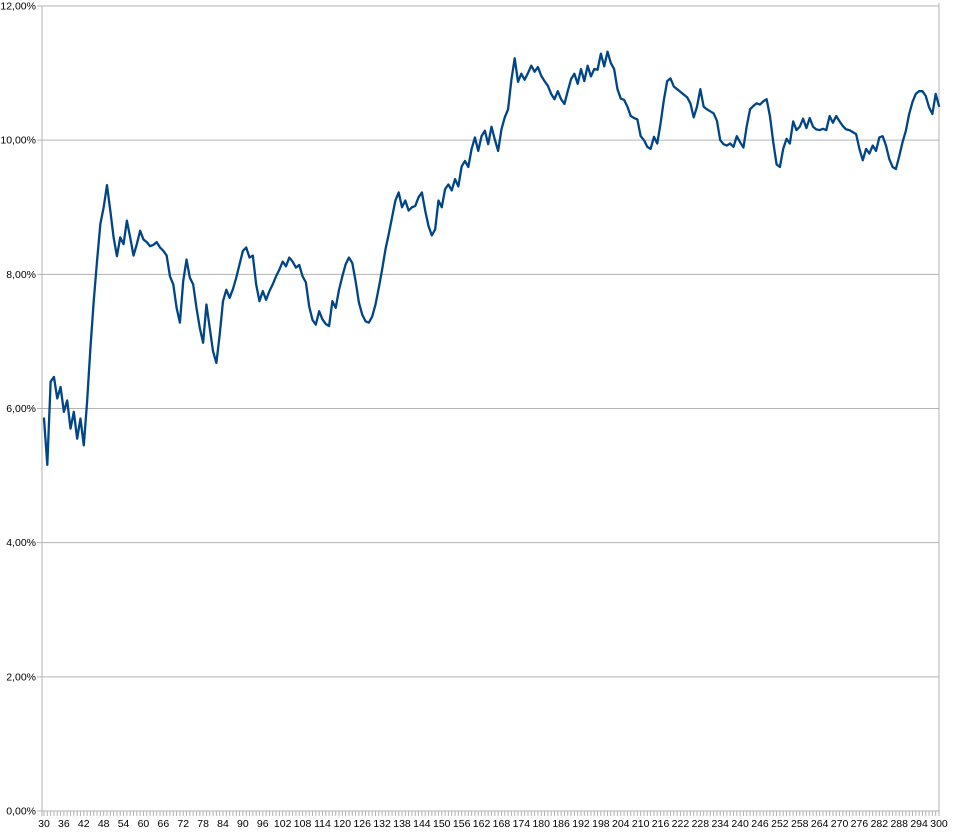 The image size is (953, 834). I want to click on x-axis-label: 282, so click(880, 824).